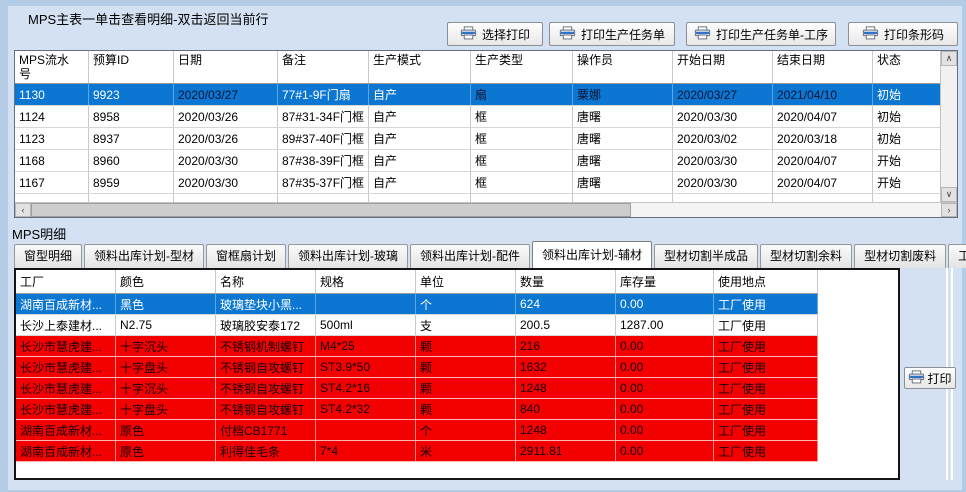 Image resolution: width=966 pixels, height=492 pixels. I want to click on table-row-8: 湖南百成新材... 原色 利得佳毛条 7*4 米 2911.81 0.00 工厂使用, so click(417, 451).